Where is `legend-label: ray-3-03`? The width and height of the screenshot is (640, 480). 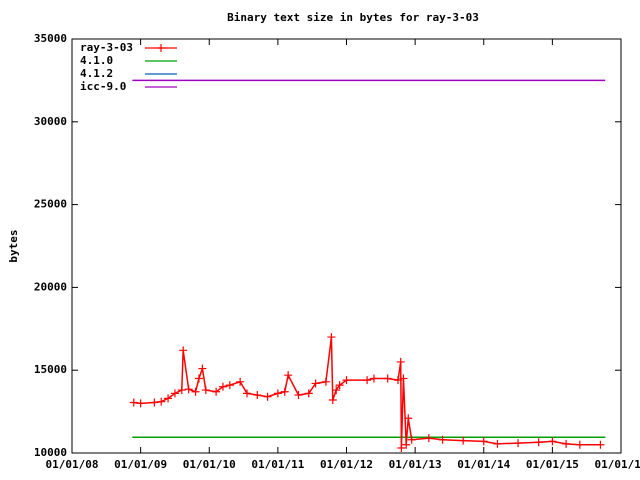
legend-label: ray-3-03 is located at coordinates (106, 47).